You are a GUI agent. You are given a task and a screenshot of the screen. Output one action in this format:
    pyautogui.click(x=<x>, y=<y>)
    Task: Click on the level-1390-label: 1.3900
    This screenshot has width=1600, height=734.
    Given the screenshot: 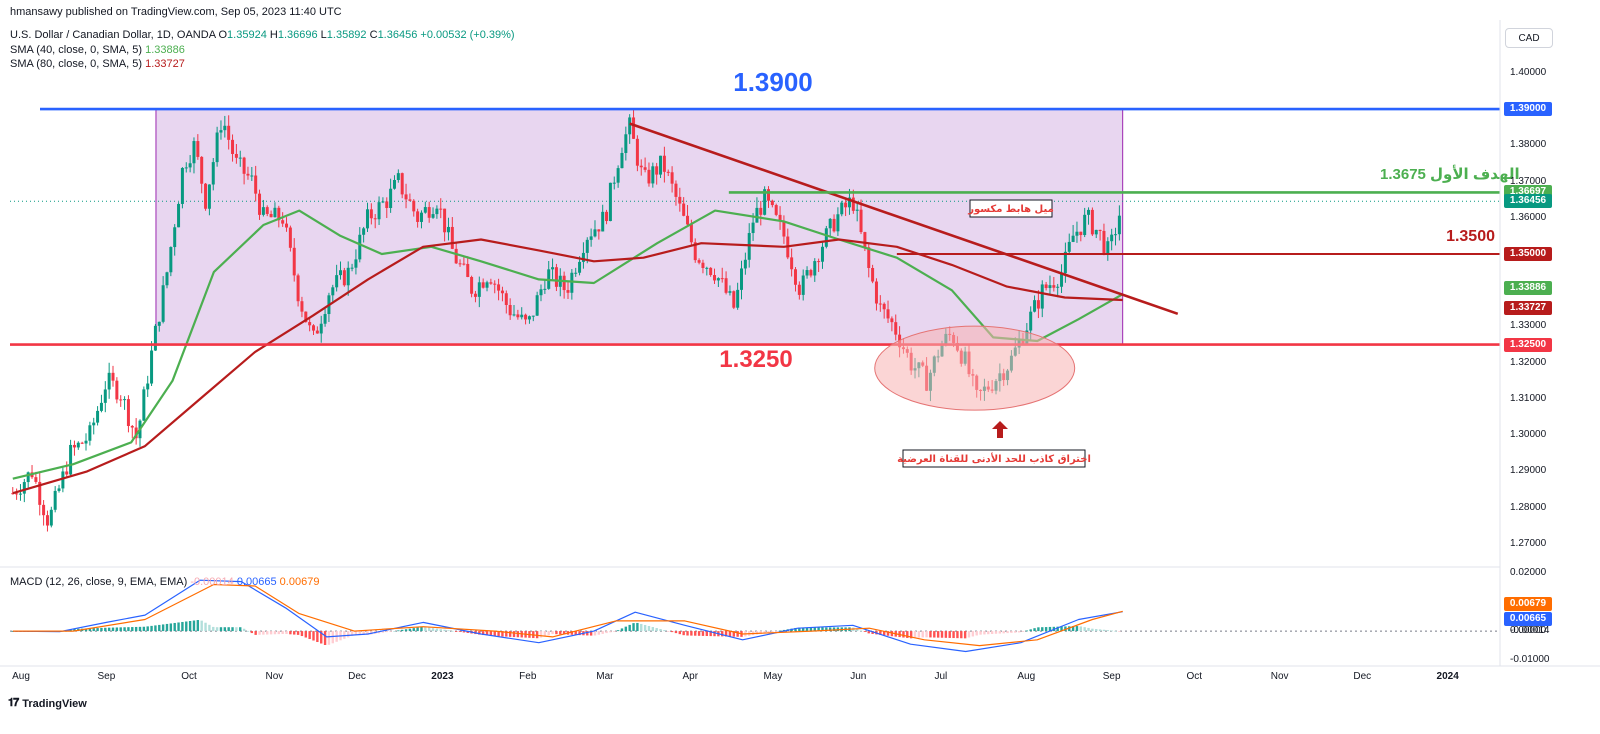 What is the action you would take?
    pyautogui.click(x=773, y=82)
    